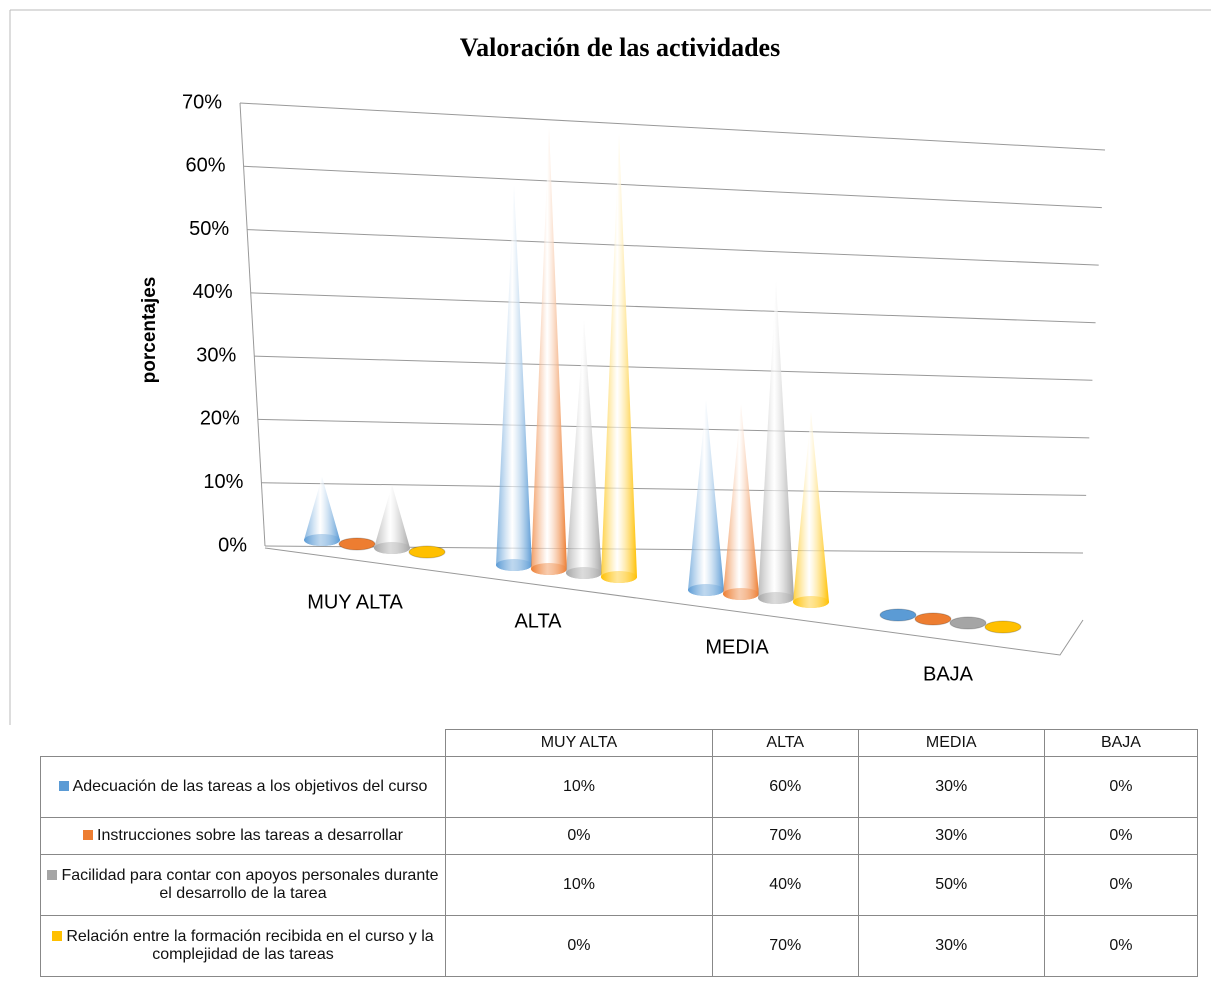 The width and height of the screenshot is (1211, 995). I want to click on y-axis-label: porcentajes, so click(149, 330).